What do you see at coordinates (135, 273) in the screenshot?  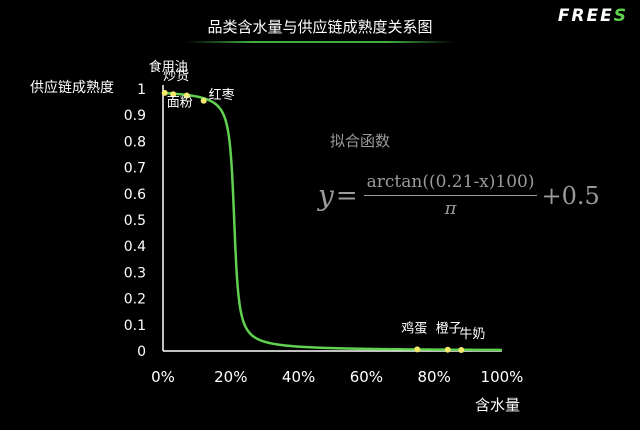 I see `y-tick-label: 0.3` at bounding box center [135, 273].